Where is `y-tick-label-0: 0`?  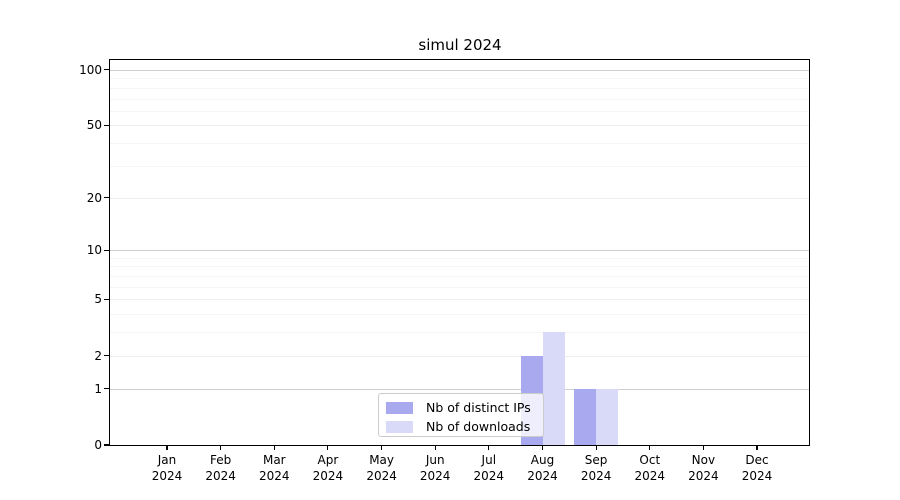 y-tick-label-0: 0 is located at coordinates (98, 445).